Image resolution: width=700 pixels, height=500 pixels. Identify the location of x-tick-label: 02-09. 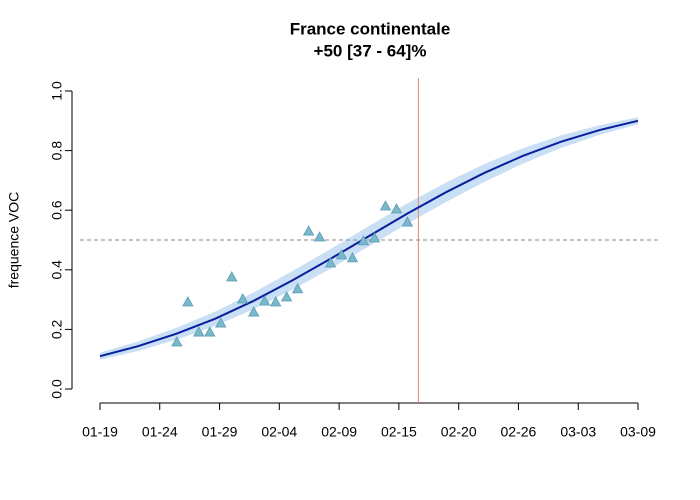
(339, 432).